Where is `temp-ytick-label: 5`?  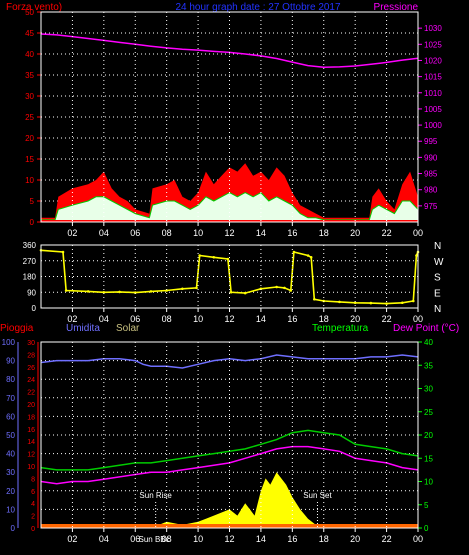
temp-ytick-label: 5 is located at coordinates (426, 505).